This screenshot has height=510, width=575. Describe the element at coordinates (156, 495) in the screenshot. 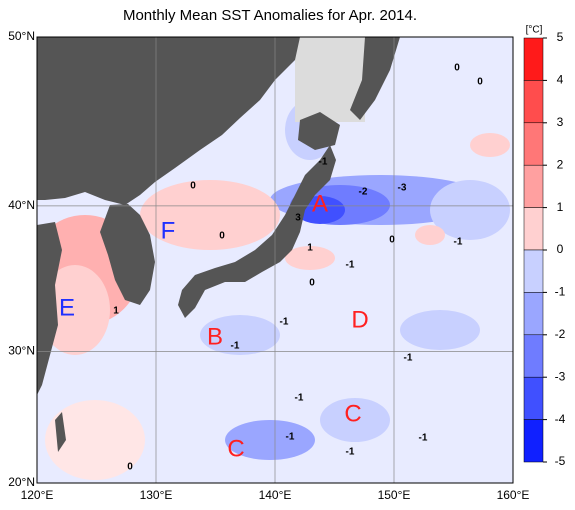

I see `lon-tick-label: 130°E` at that location.